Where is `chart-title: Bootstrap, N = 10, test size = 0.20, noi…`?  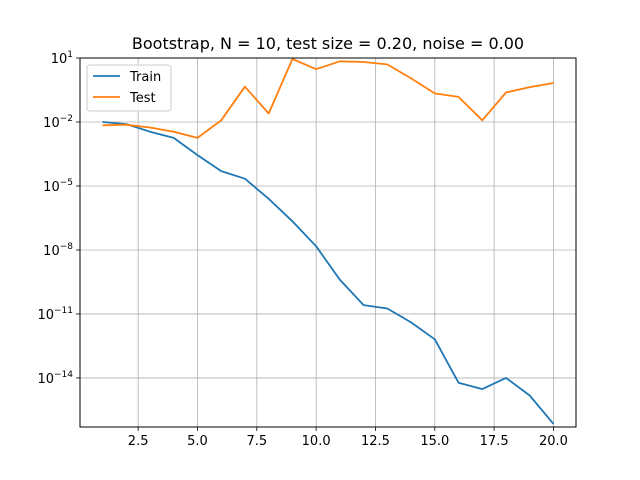 chart-title: Bootstrap, N = 10, test size = 0.20, noi… is located at coordinates (328, 43).